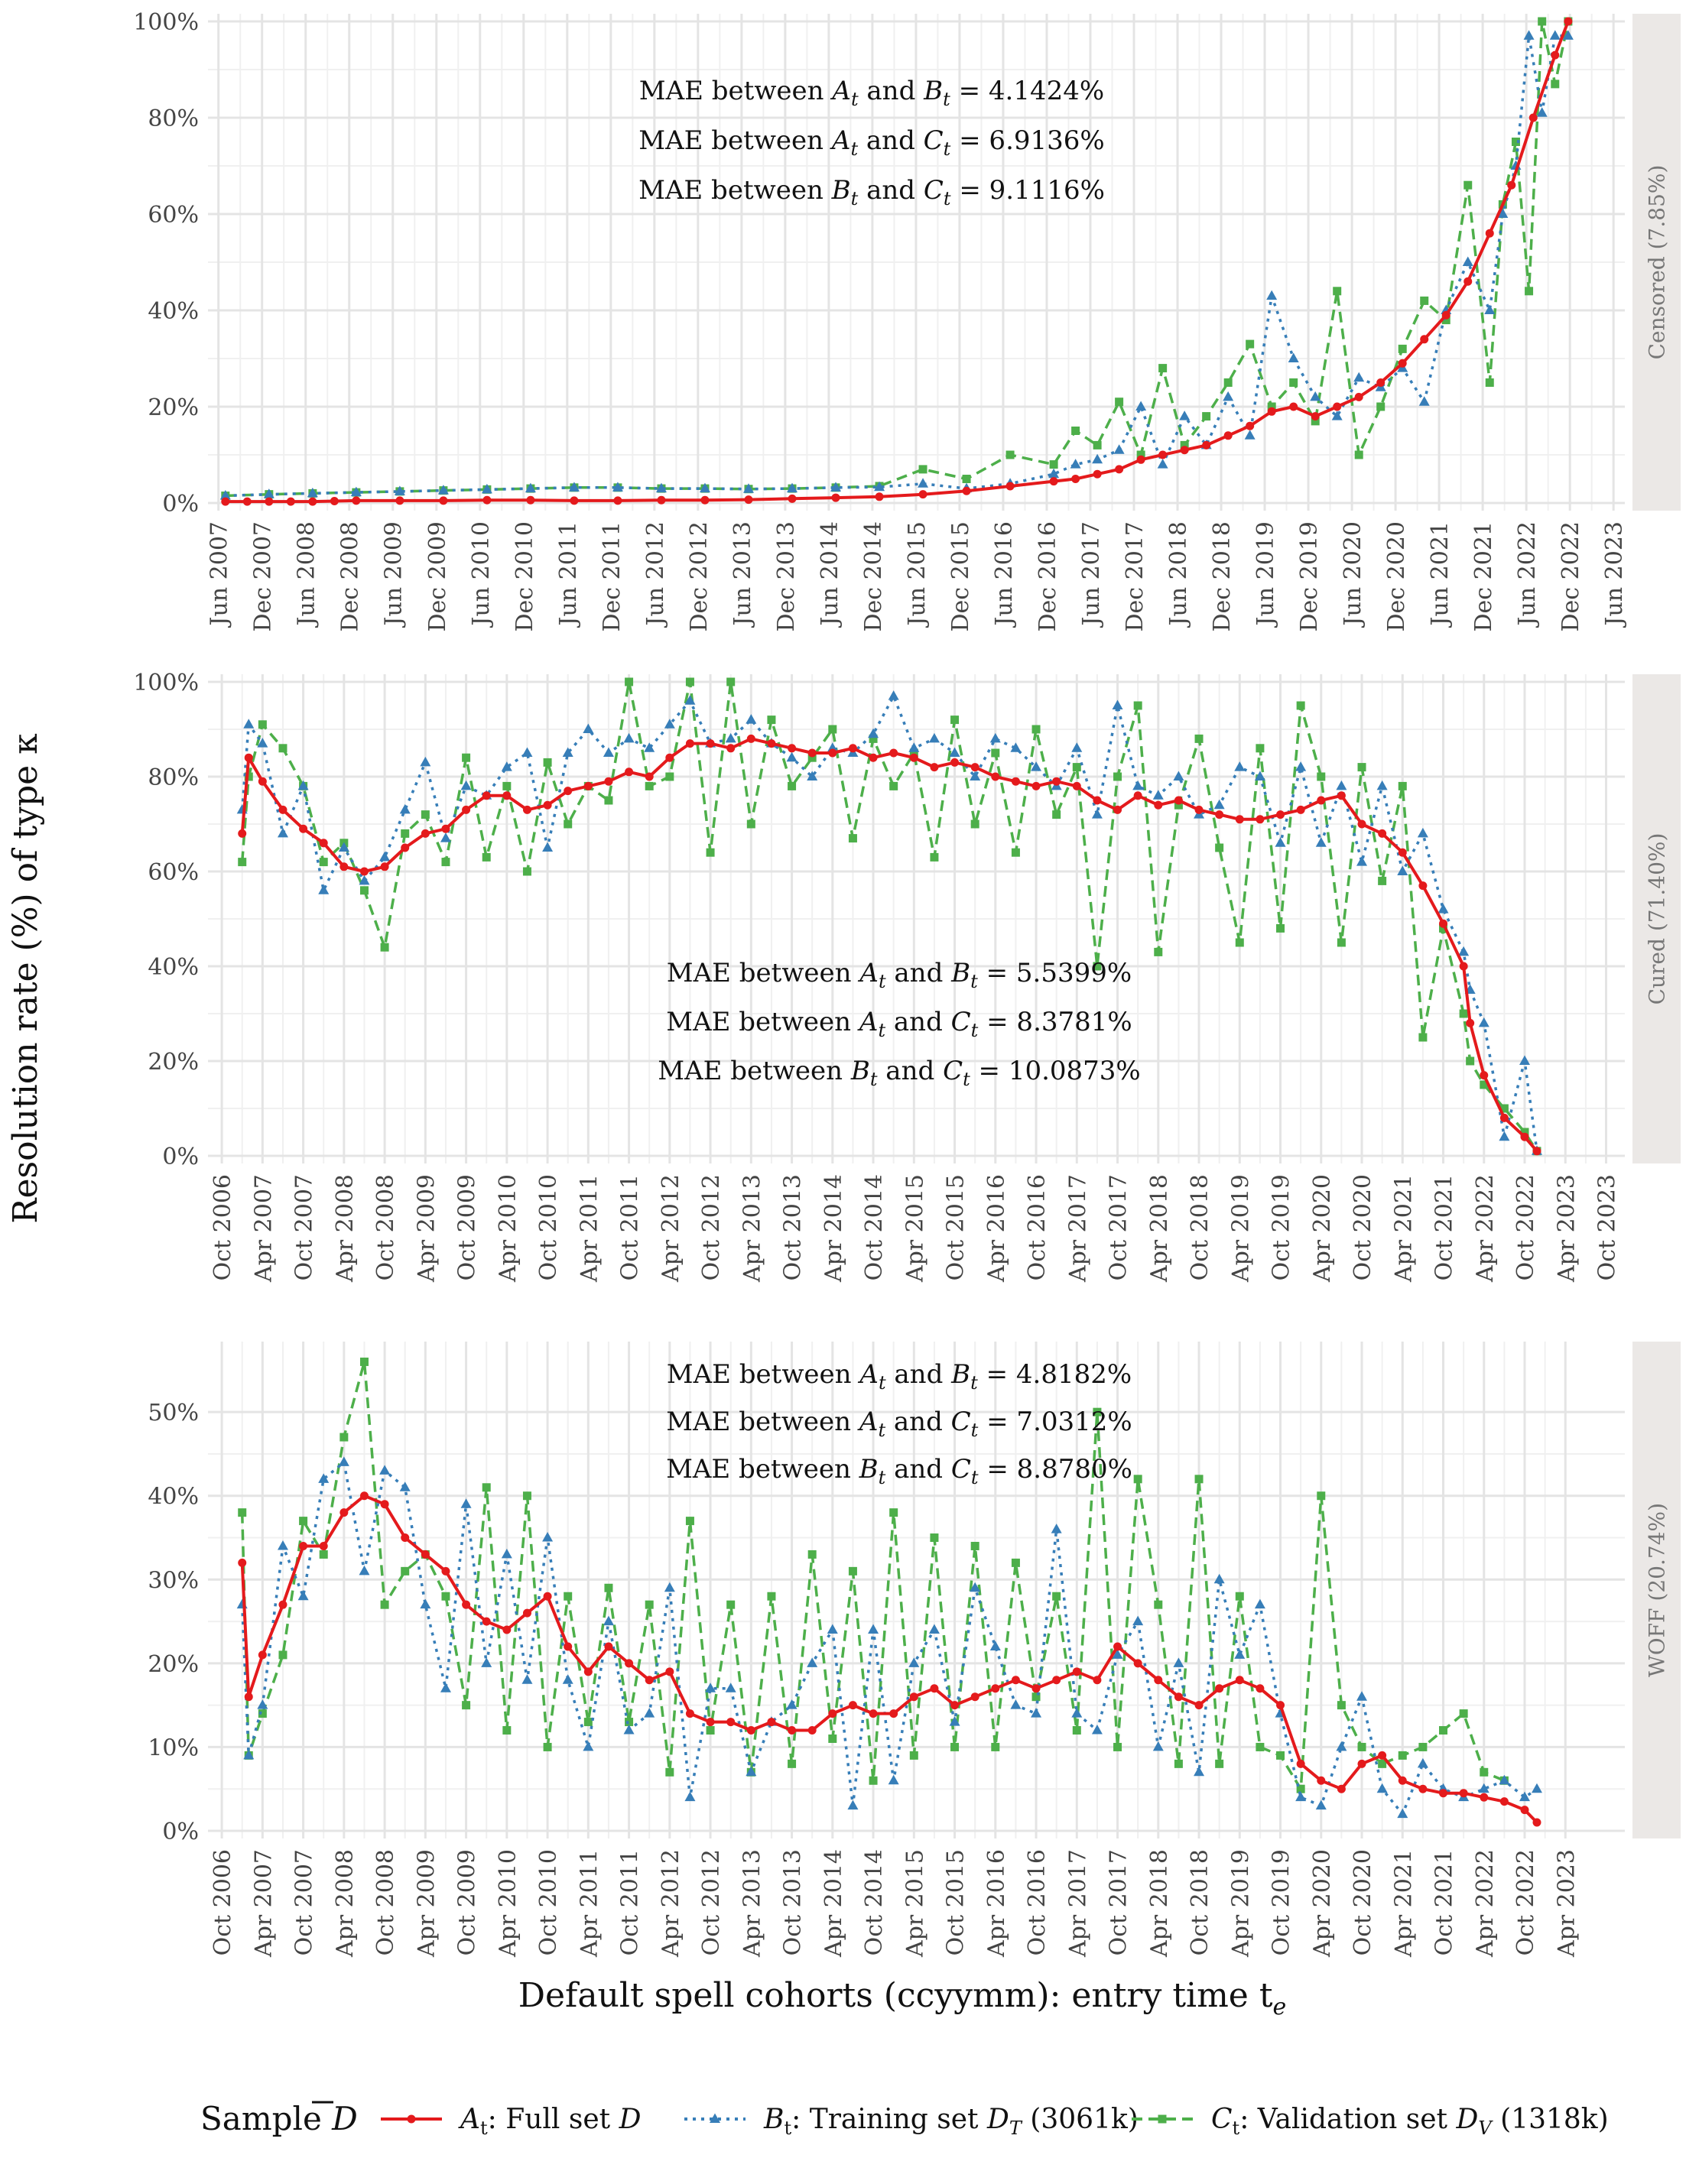 Image resolution: width=1699 pixels, height=2184 pixels. What do you see at coordinates (25, 978) in the screenshot?
I see `y-axis-label: Resolution rate (%) of type κ` at bounding box center [25, 978].